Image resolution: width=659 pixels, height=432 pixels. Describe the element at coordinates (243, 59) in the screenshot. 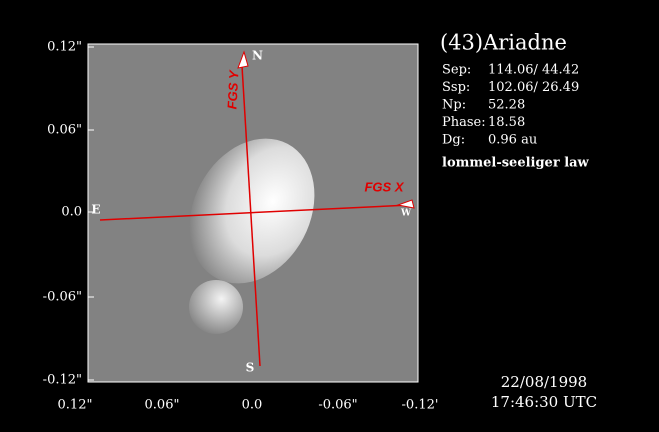

I see `north-arrow` at that location.